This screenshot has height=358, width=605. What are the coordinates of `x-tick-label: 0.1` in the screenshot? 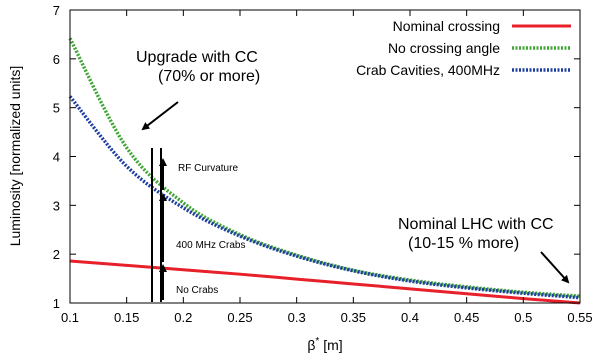 It's located at (70, 317).